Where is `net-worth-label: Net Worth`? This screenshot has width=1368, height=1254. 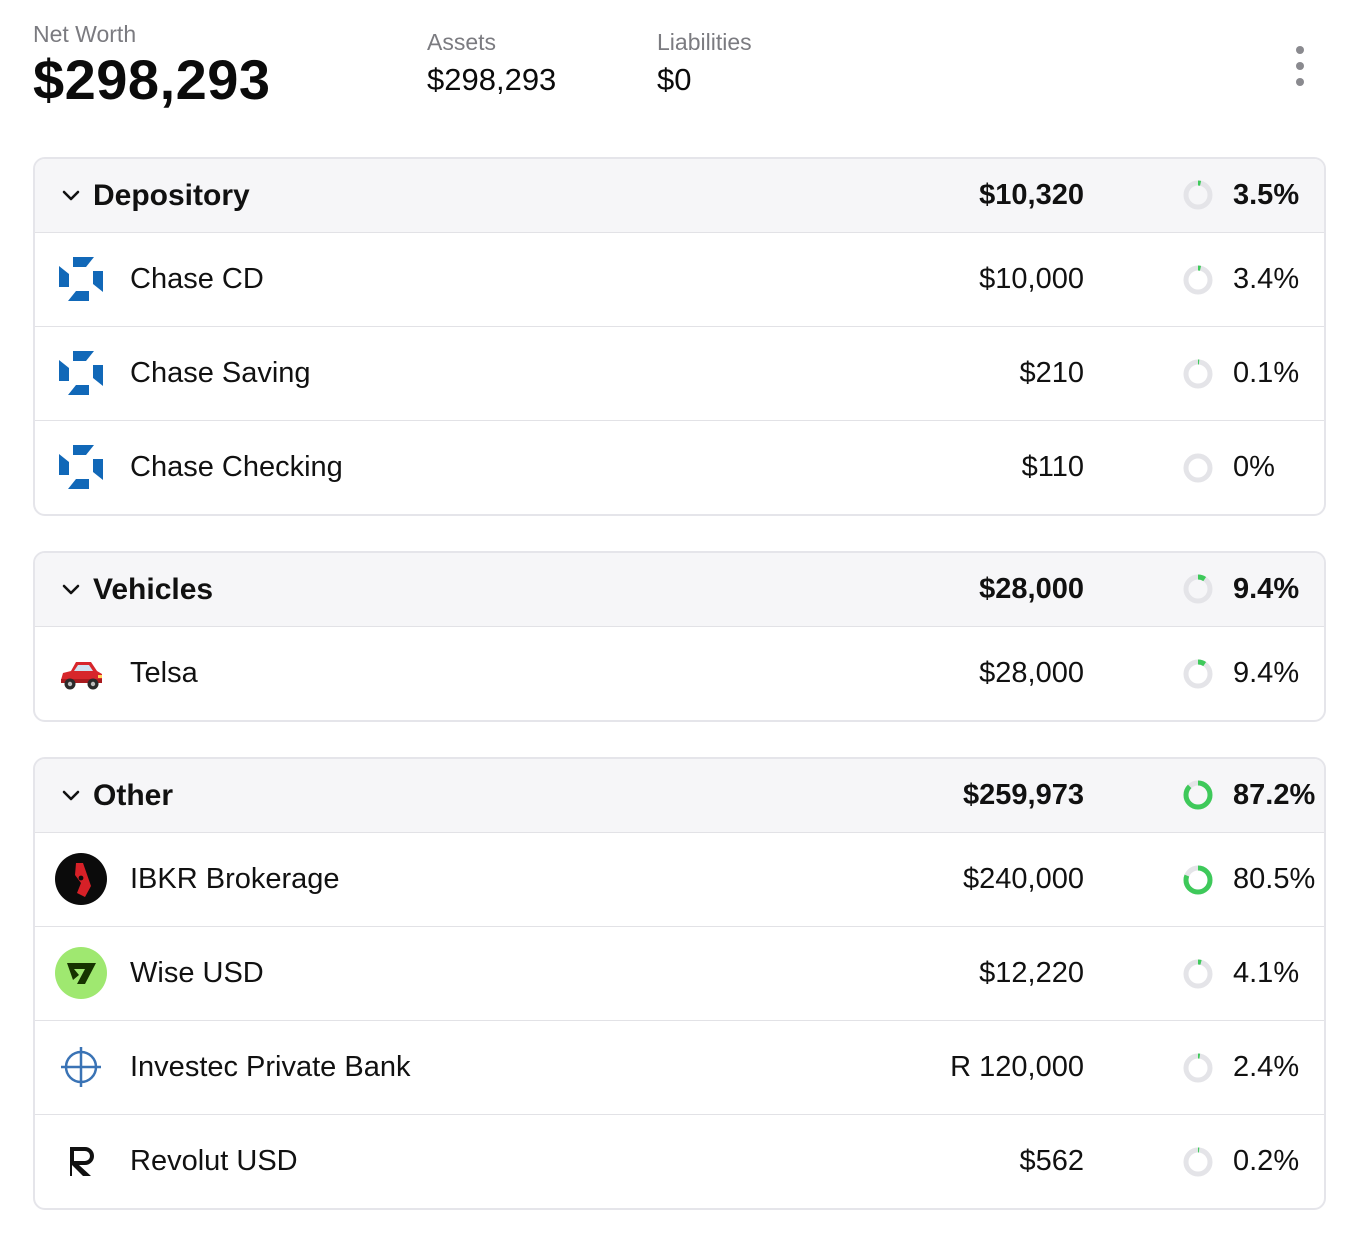 net-worth-label: Net Worth is located at coordinates (85, 34).